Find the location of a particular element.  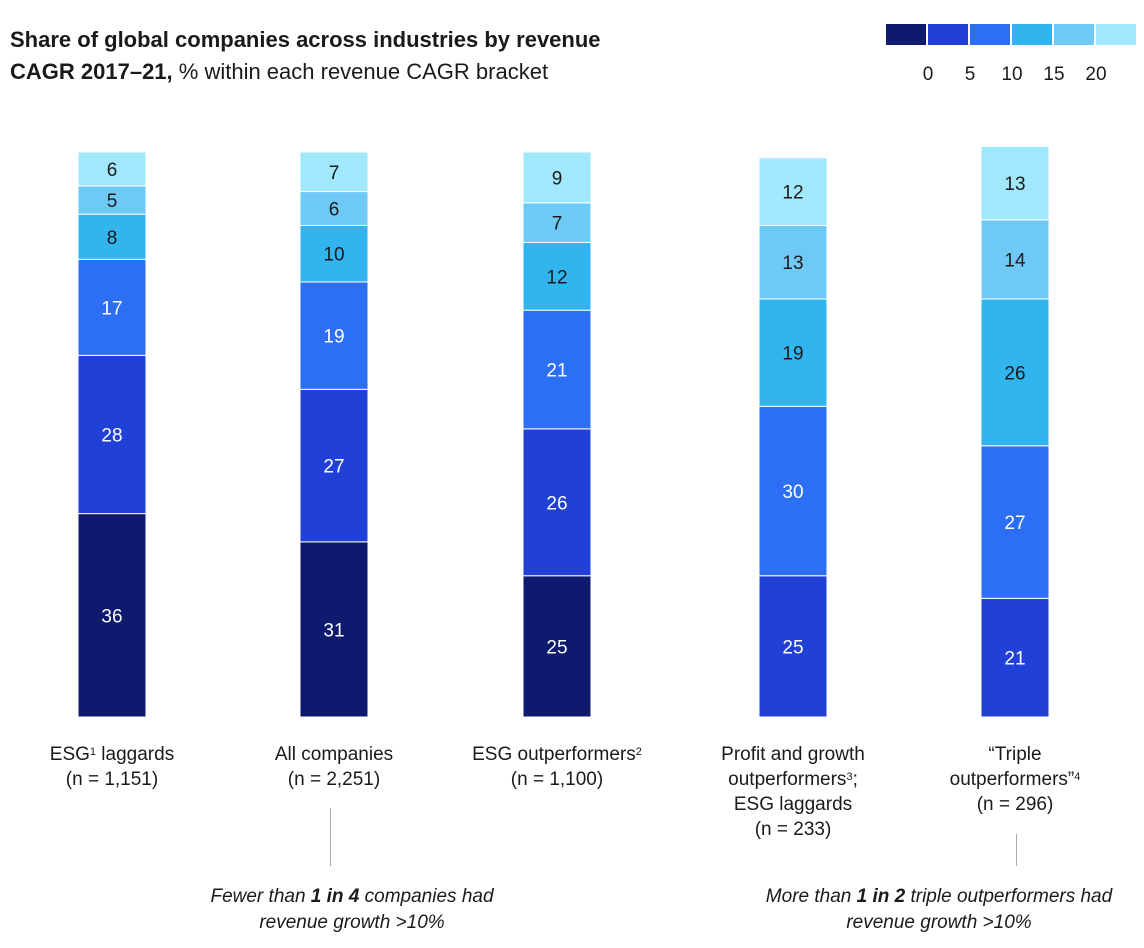

category-label: All companies (n = 2,251) is located at coordinates (334, 767).